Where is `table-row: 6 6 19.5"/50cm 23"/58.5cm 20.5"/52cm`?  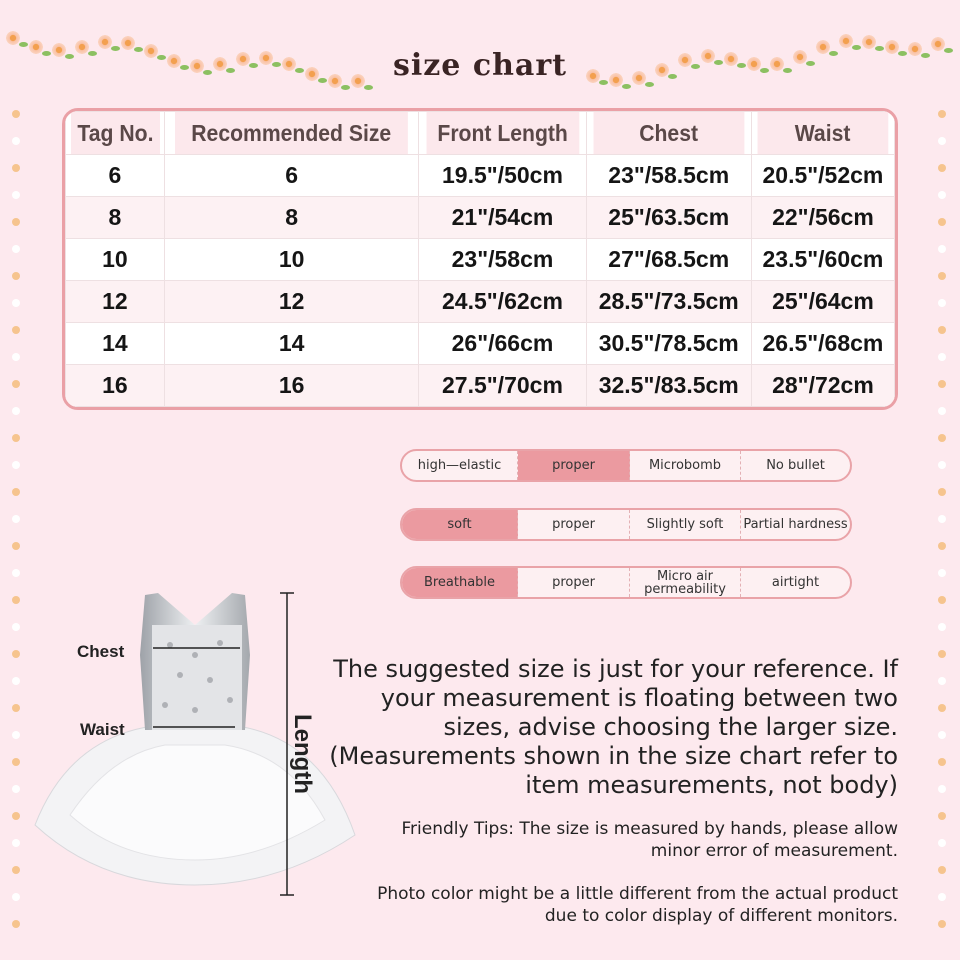
table-row: 6 6 19.5"/50cm 23"/58.5cm 20.5"/52cm is located at coordinates (480, 175).